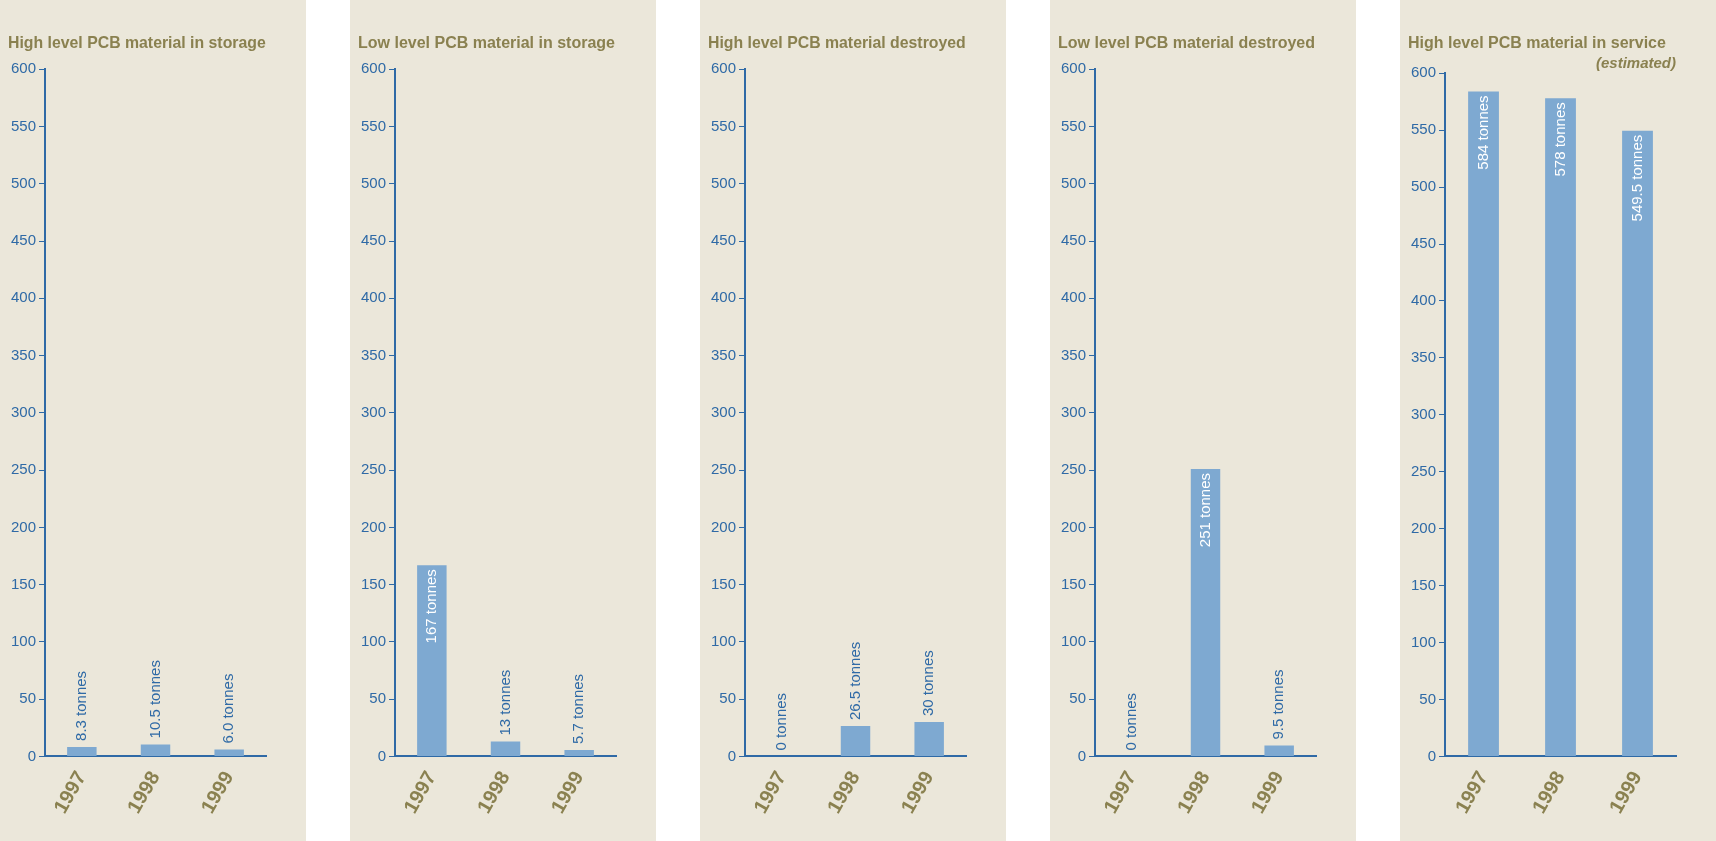  I want to click on data-label: 584 tonnes, so click(1482, 132).